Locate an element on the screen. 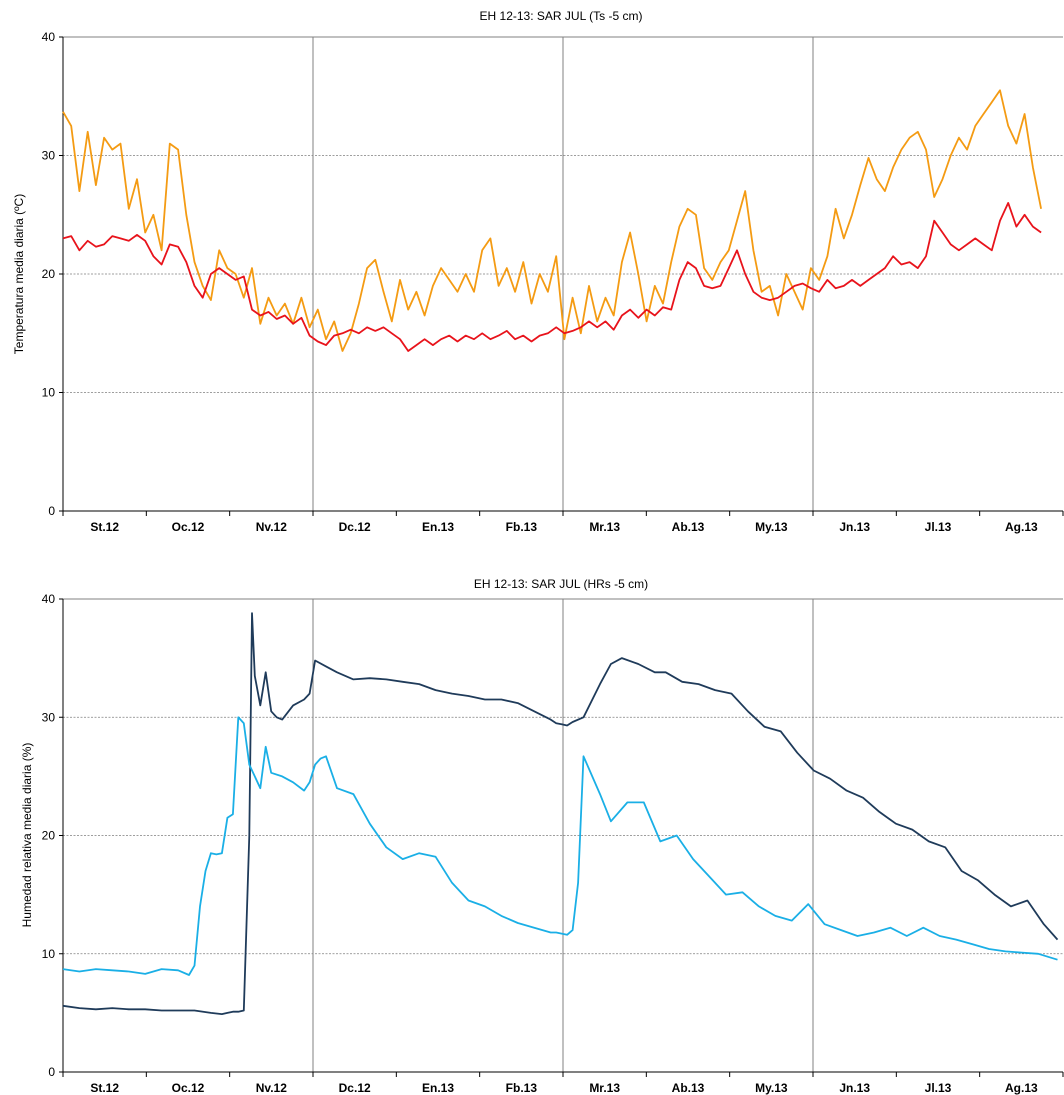  y-axis-label: Temperatura media diaria (ºC) is located at coordinates (19, 274).